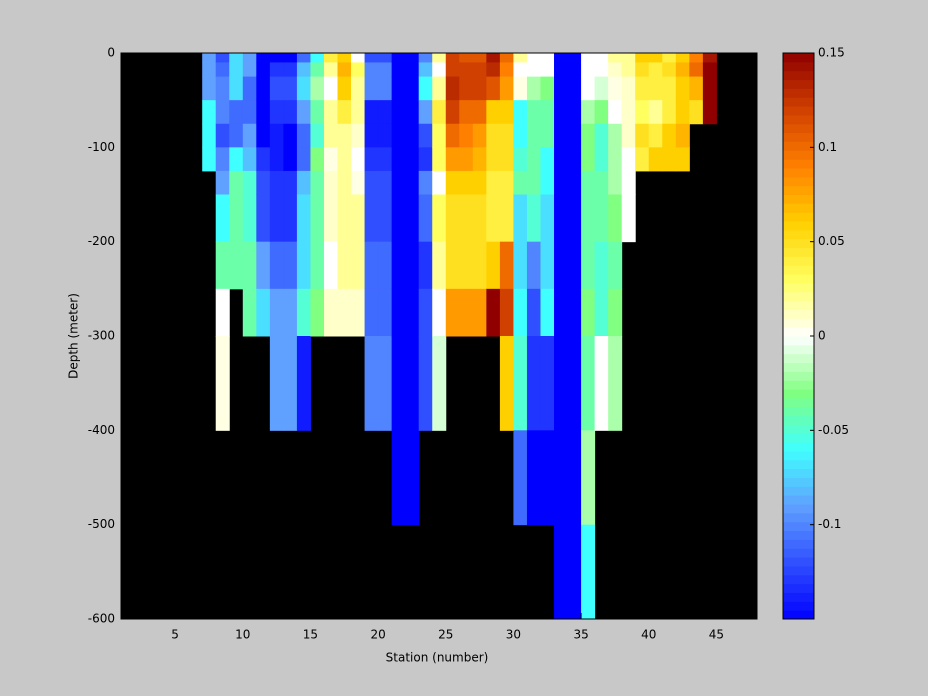 This screenshot has width=928, height=696. Describe the element at coordinates (101, 524) in the screenshot. I see `y-tick-label: -500` at that location.